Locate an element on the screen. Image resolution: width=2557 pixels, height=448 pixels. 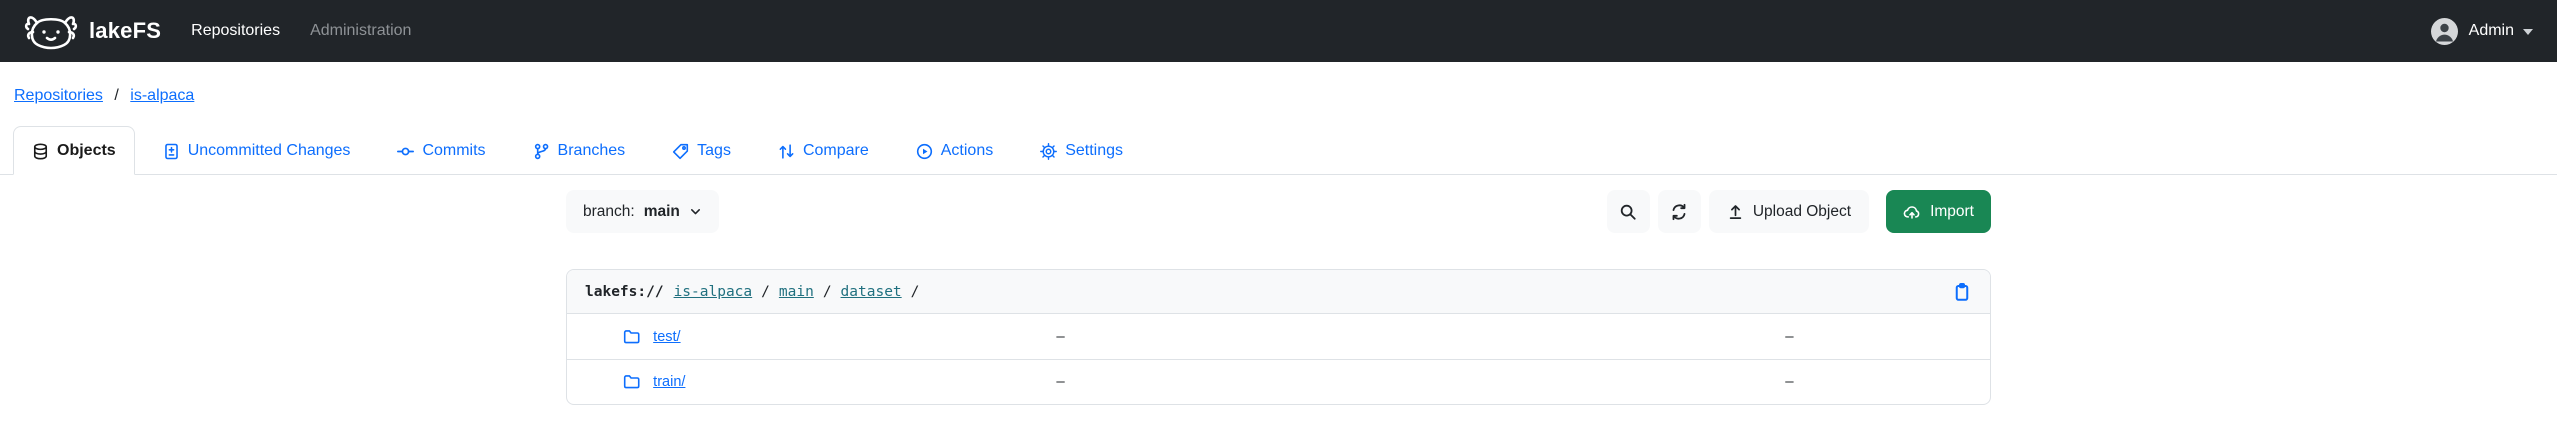
tab-label: Compare is located at coordinates (835, 150).